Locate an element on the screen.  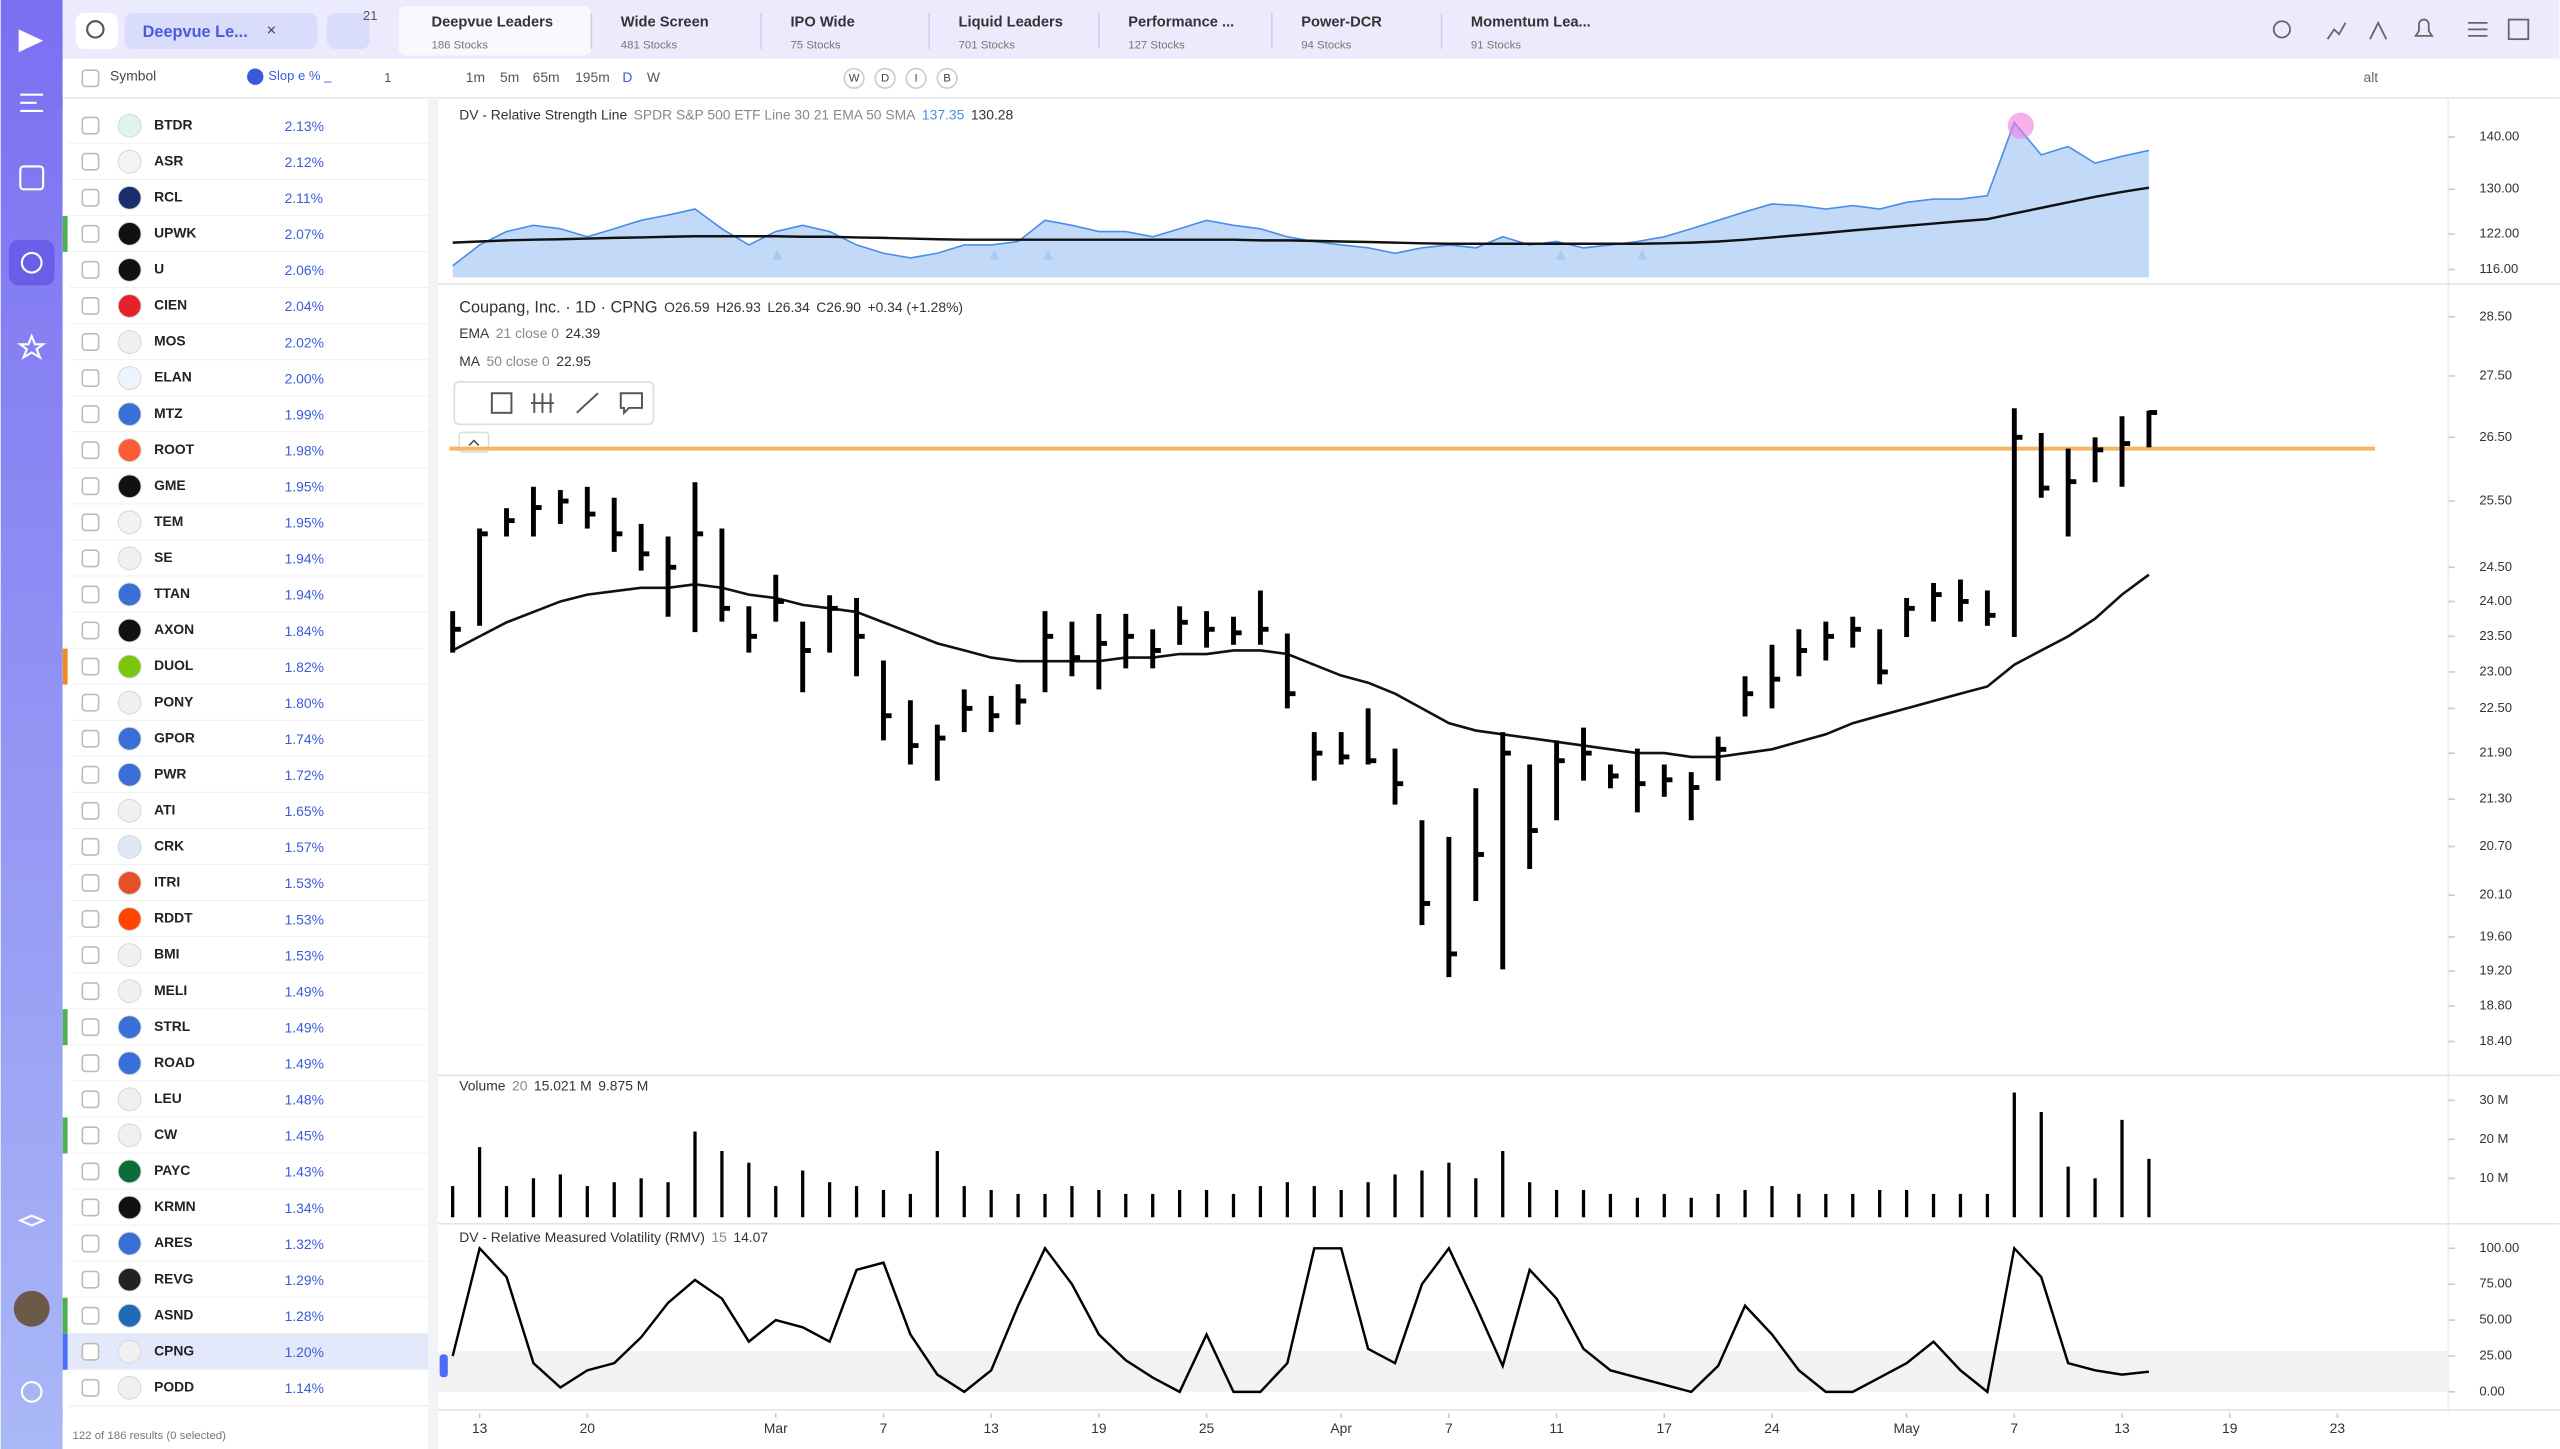
interval: 5m is located at coordinates (509, 77).